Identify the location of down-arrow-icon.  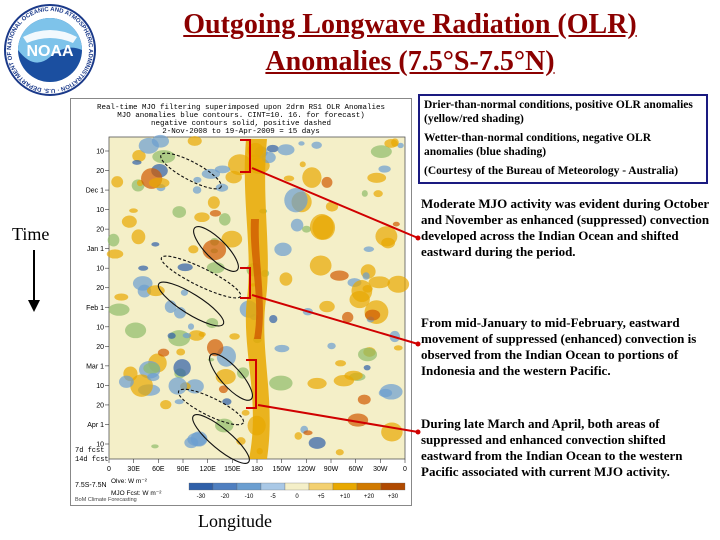
(34, 281).